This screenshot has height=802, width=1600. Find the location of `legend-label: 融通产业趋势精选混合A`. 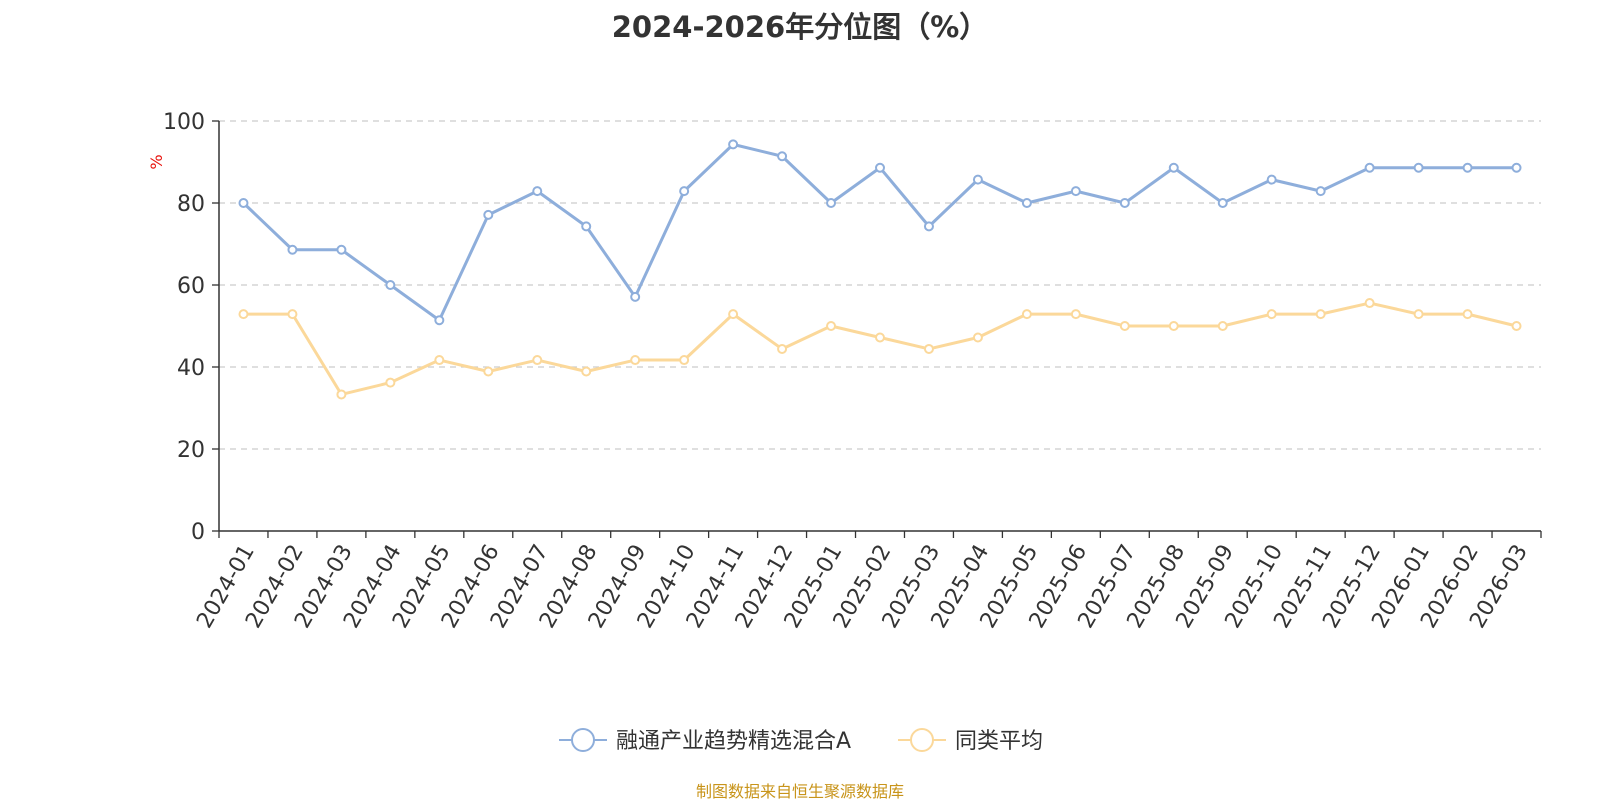

legend-label: 融通产业趋势精选混合A is located at coordinates (733, 741).